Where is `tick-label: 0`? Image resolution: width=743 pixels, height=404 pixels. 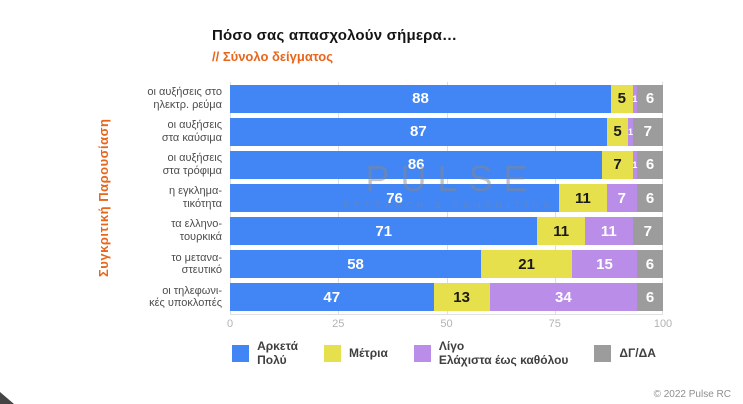
tick-label: 0 is located at coordinates (230, 324).